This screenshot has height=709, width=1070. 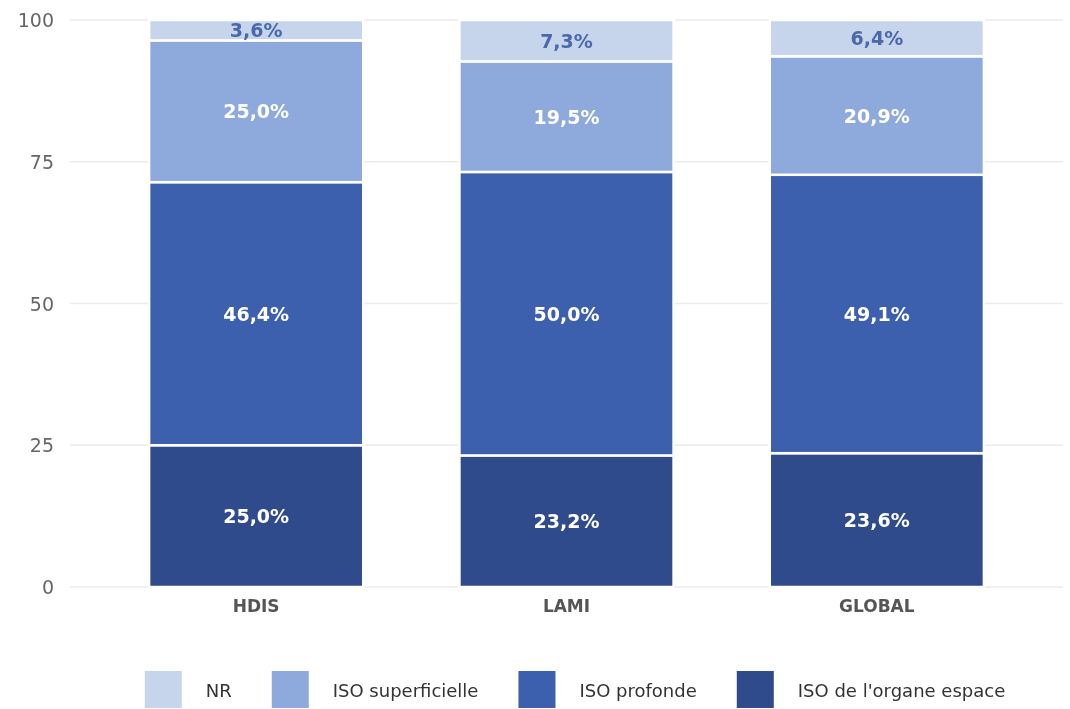 What do you see at coordinates (47, 587) in the screenshot?
I see `y-tick-label: 0` at bounding box center [47, 587].